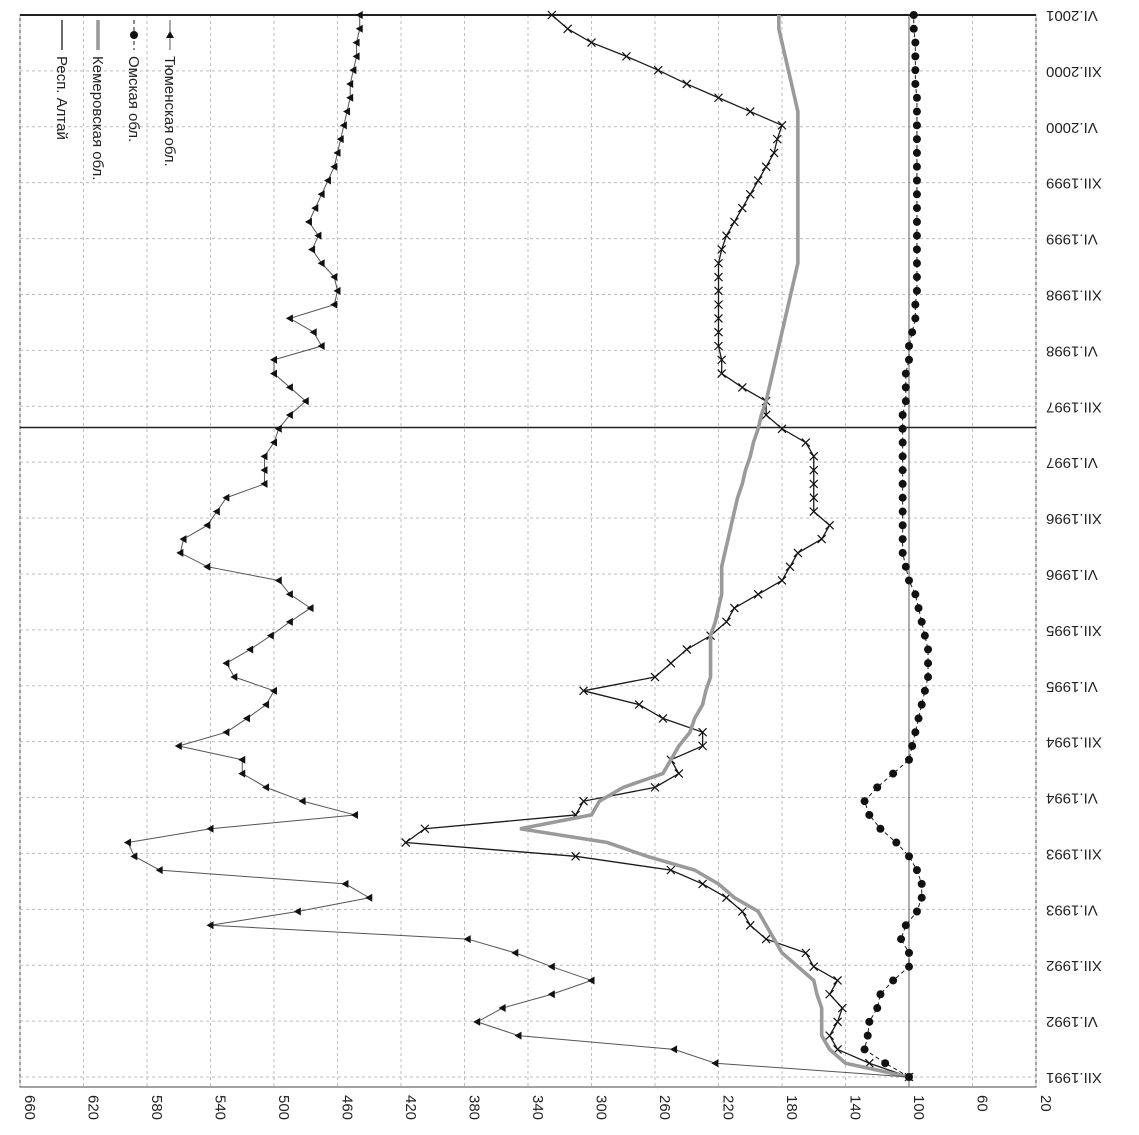 This screenshot has height=1135, width=1139. What do you see at coordinates (1074, 518) in the screenshot?
I see `date-tick-label: XII.1996` at bounding box center [1074, 518].